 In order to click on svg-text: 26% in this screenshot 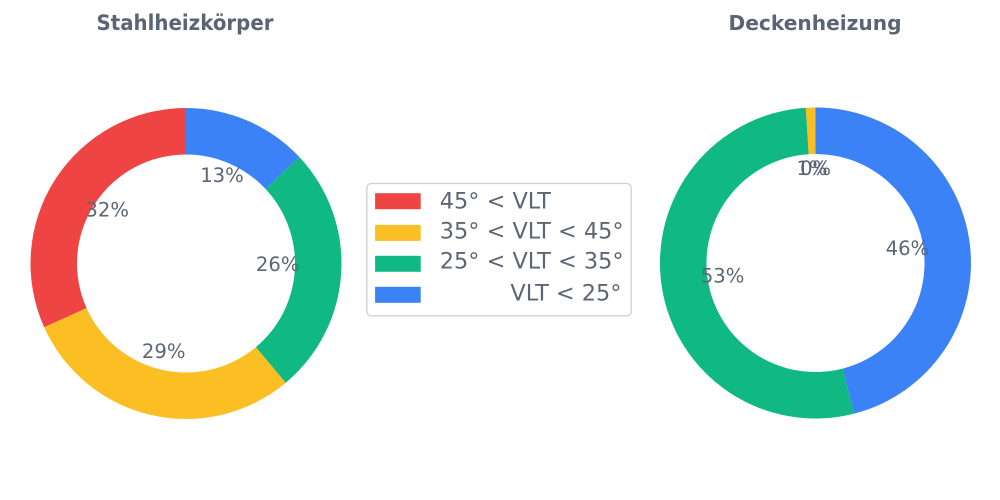, I will do `click(278, 264)`.